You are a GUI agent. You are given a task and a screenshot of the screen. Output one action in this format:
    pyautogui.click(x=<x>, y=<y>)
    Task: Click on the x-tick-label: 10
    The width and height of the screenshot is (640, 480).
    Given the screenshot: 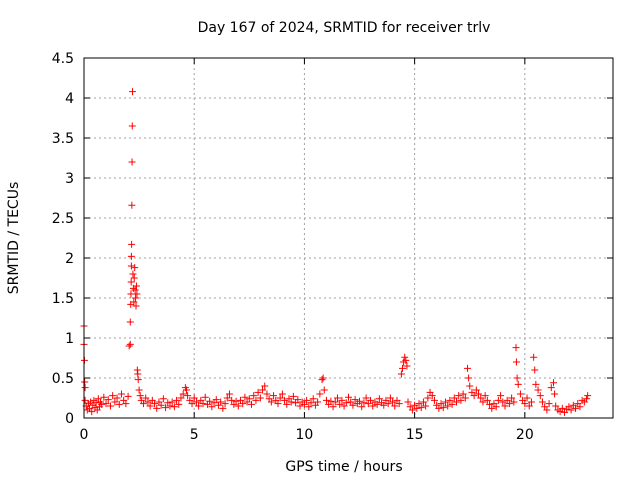 What is the action you would take?
    pyautogui.click(x=305, y=435)
    